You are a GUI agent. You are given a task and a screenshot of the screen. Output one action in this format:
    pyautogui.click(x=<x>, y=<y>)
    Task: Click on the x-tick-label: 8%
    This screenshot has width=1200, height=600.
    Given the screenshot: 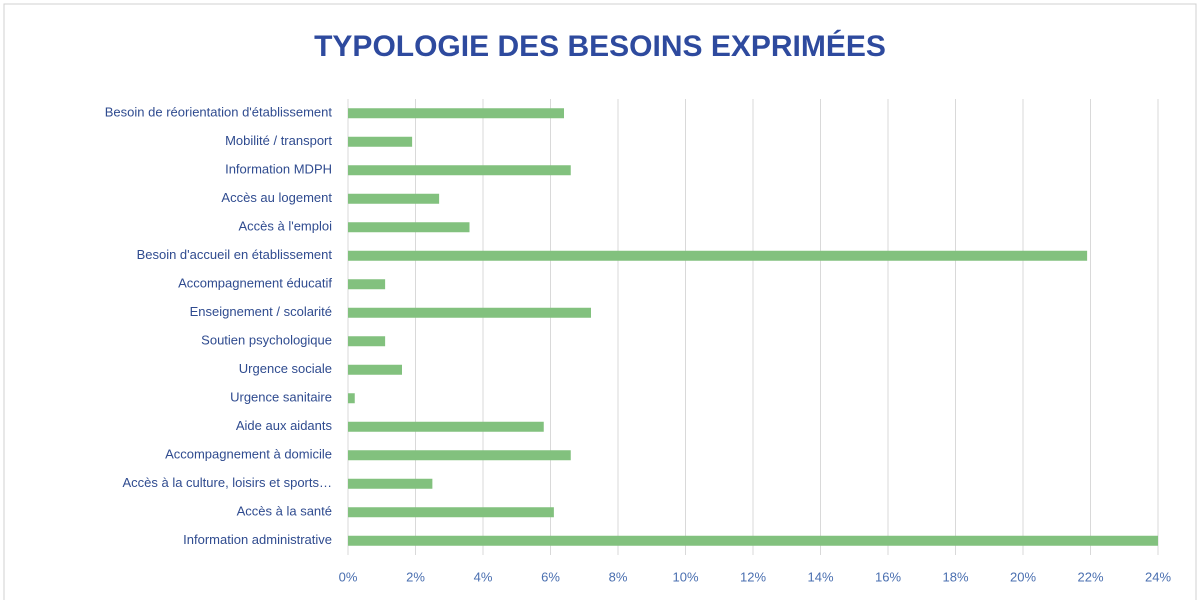 What is the action you would take?
    pyautogui.click(x=618, y=576)
    